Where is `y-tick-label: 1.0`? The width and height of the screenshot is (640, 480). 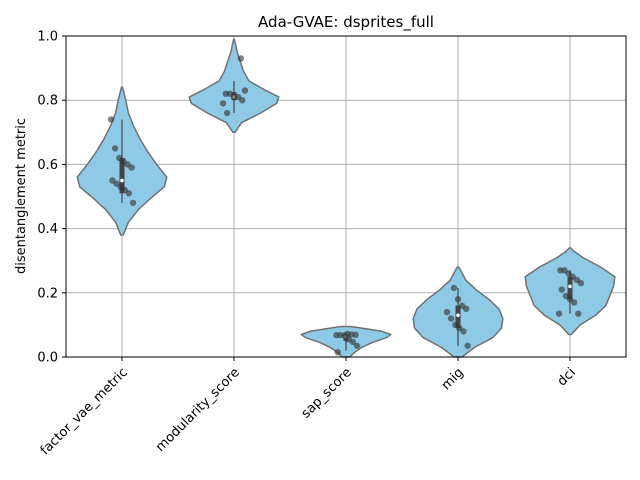 y-tick-label: 1.0 is located at coordinates (47, 37).